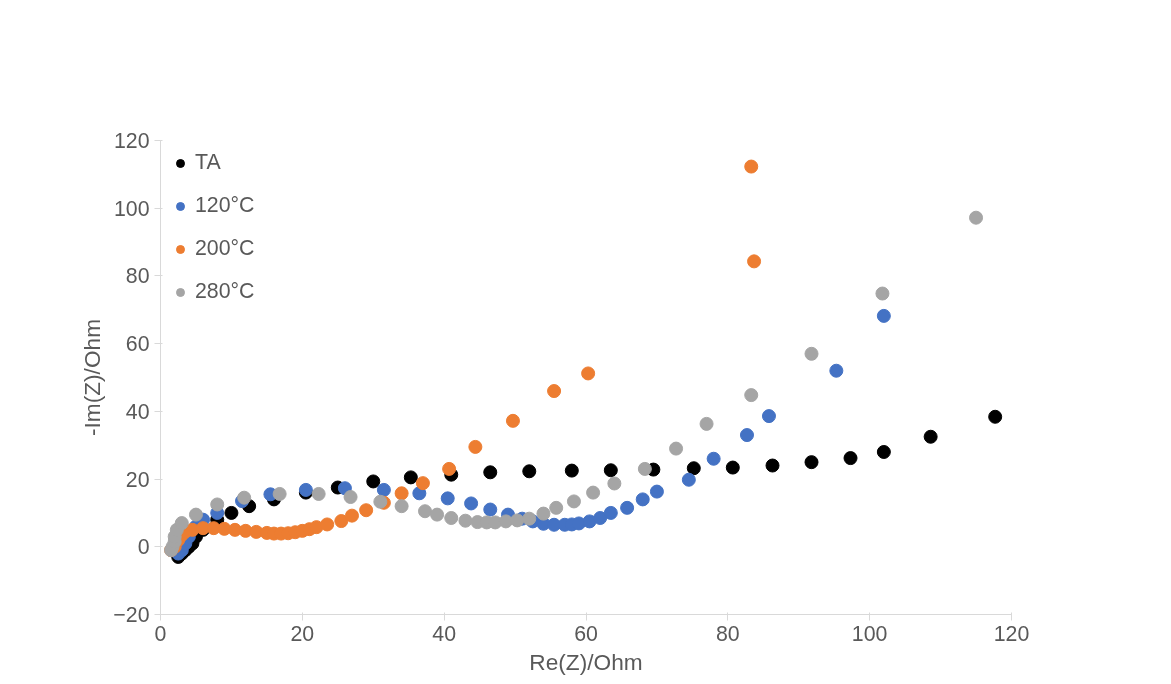 The width and height of the screenshot is (1171, 684). Describe the element at coordinates (137, 344) in the screenshot. I see `y-tick-label: 60` at that location.